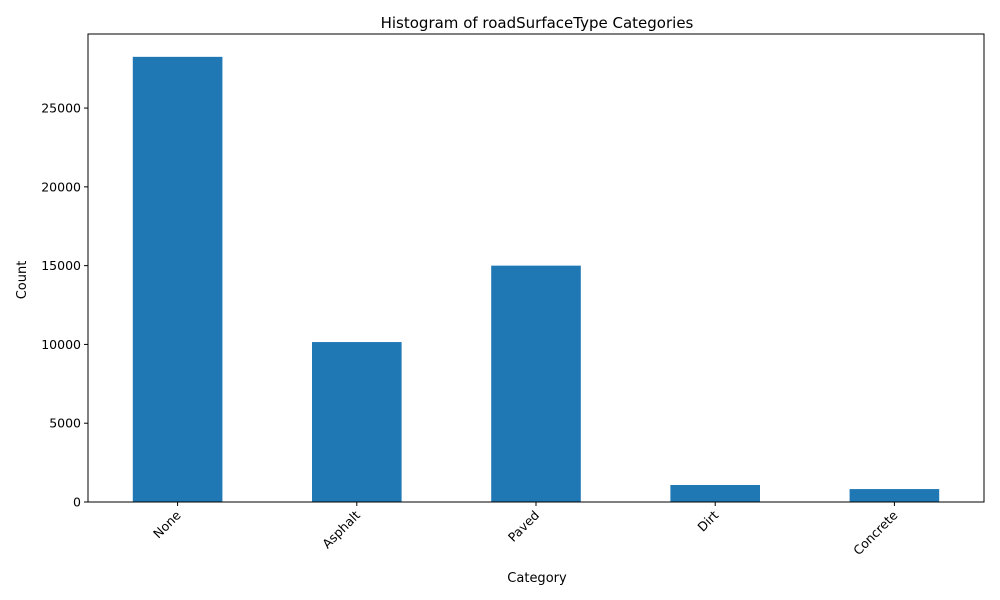 The image size is (1000, 600). Describe the element at coordinates (523, 526) in the screenshot. I see `x-tick-label: Paved` at that location.